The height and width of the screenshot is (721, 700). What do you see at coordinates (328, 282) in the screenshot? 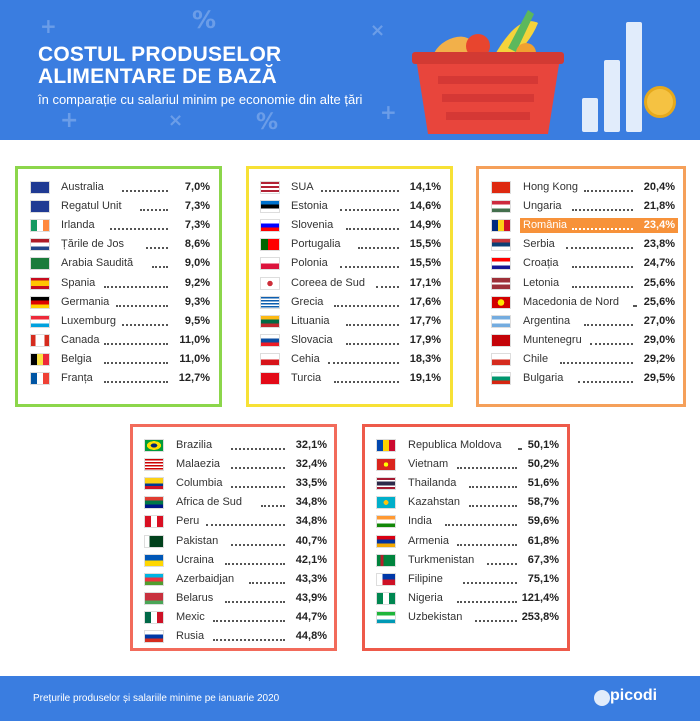
I see `country-name: Coreea de Sud` at bounding box center [328, 282].